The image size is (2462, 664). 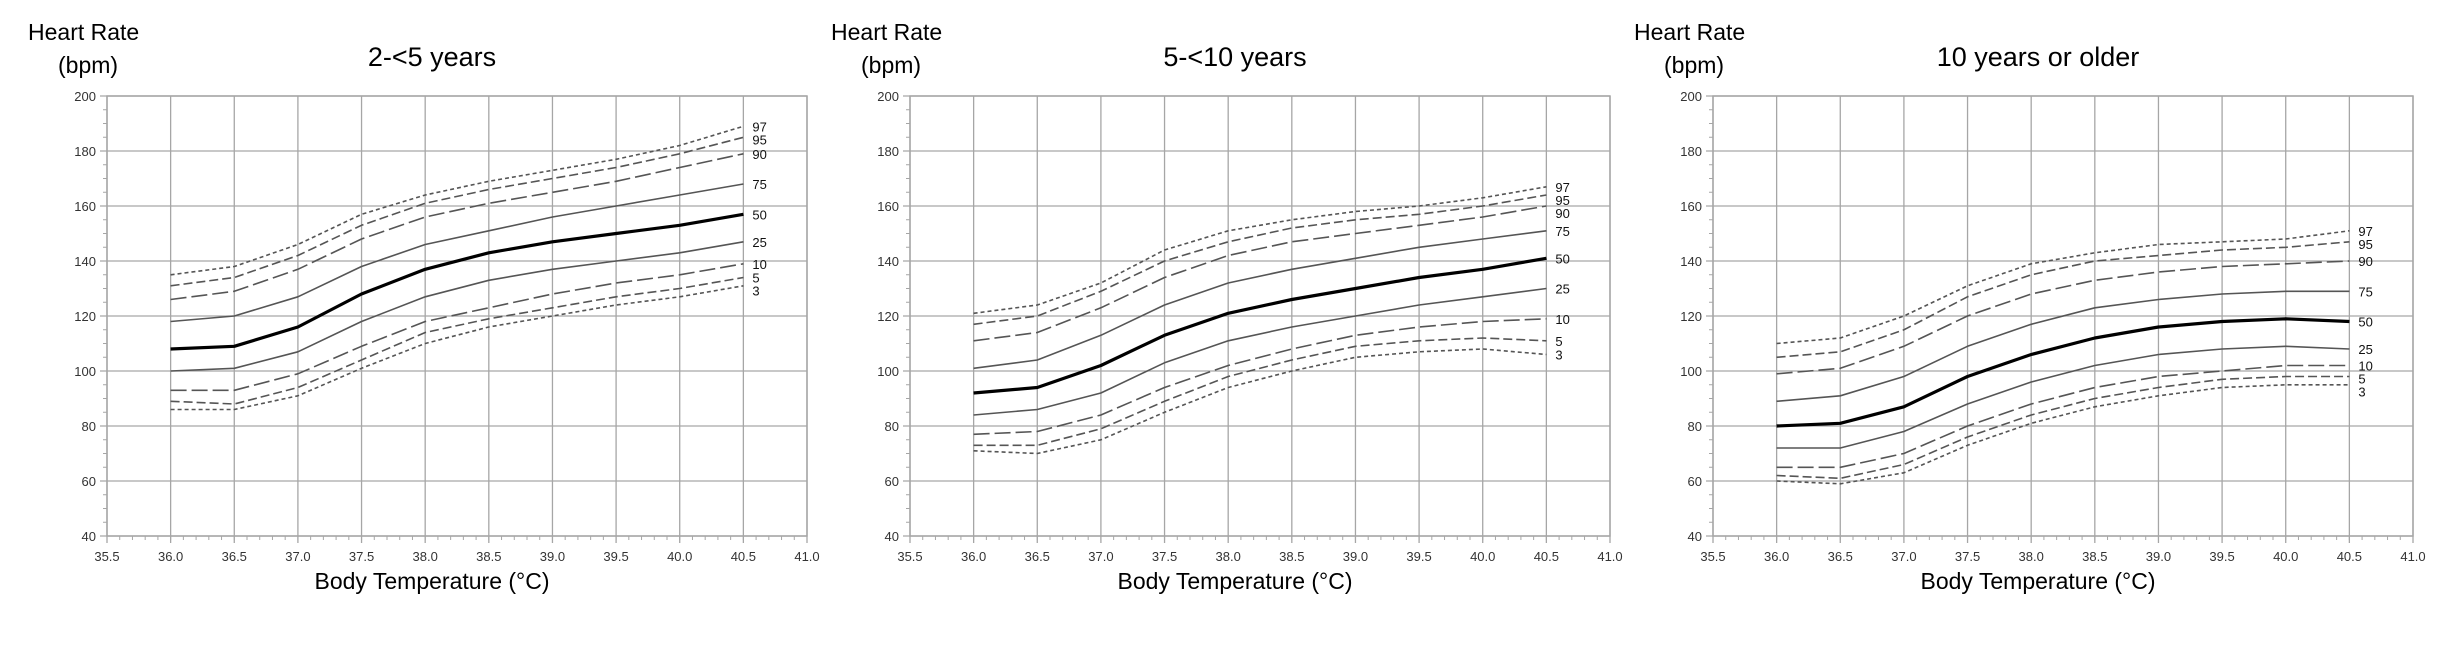 I want to click on series-line-p50, so click(x=2063, y=372).